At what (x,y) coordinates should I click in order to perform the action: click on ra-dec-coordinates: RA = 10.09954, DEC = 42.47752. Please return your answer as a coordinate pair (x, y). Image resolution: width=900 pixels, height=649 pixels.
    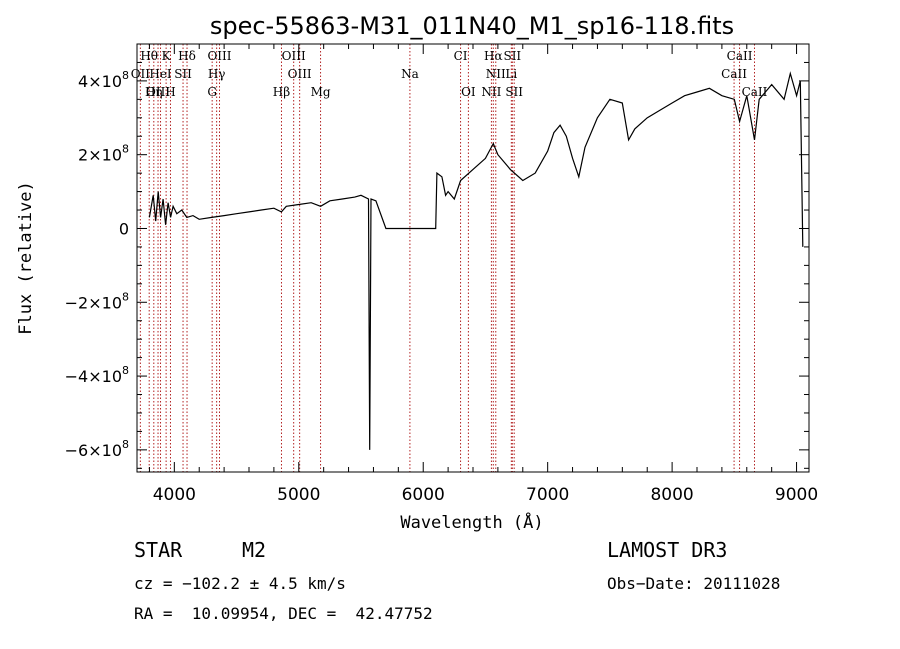
    Looking at the image, I should click on (283, 613).